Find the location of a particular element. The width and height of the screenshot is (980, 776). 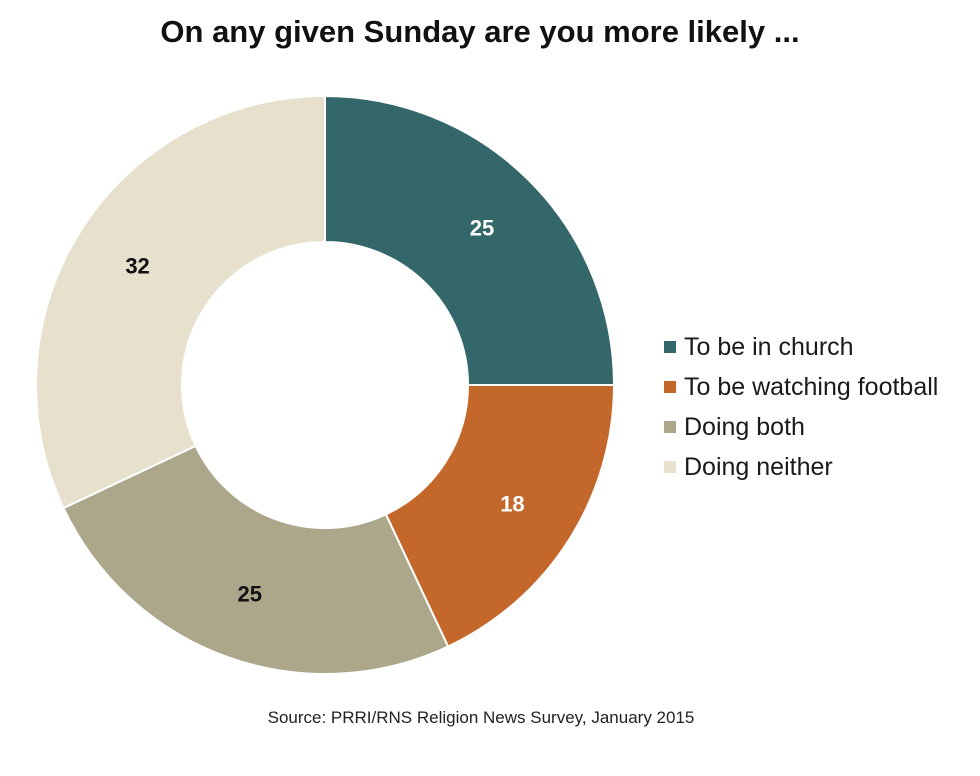

legend-item-doing-both: Doing both is located at coordinates (801, 427).